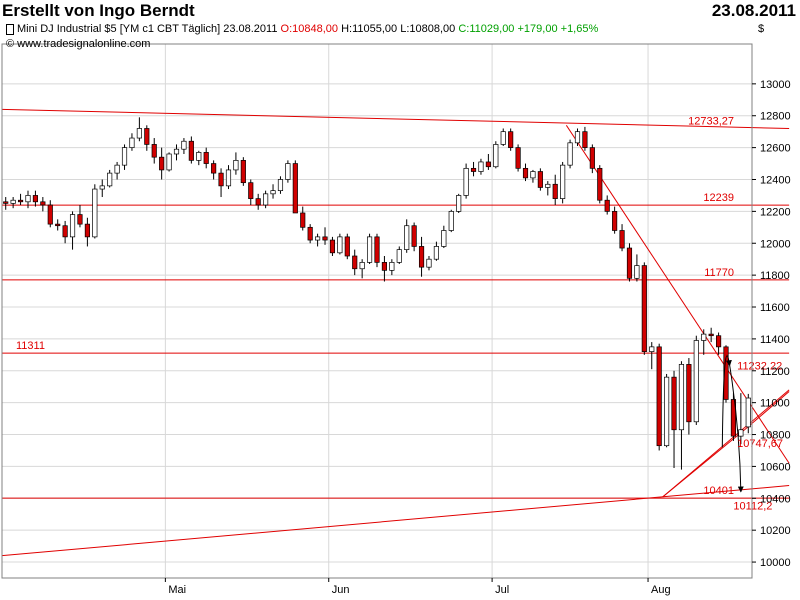  Describe the element at coordinates (775, 372) in the screenshot. I see `y-tick-label: 11200` at that location.